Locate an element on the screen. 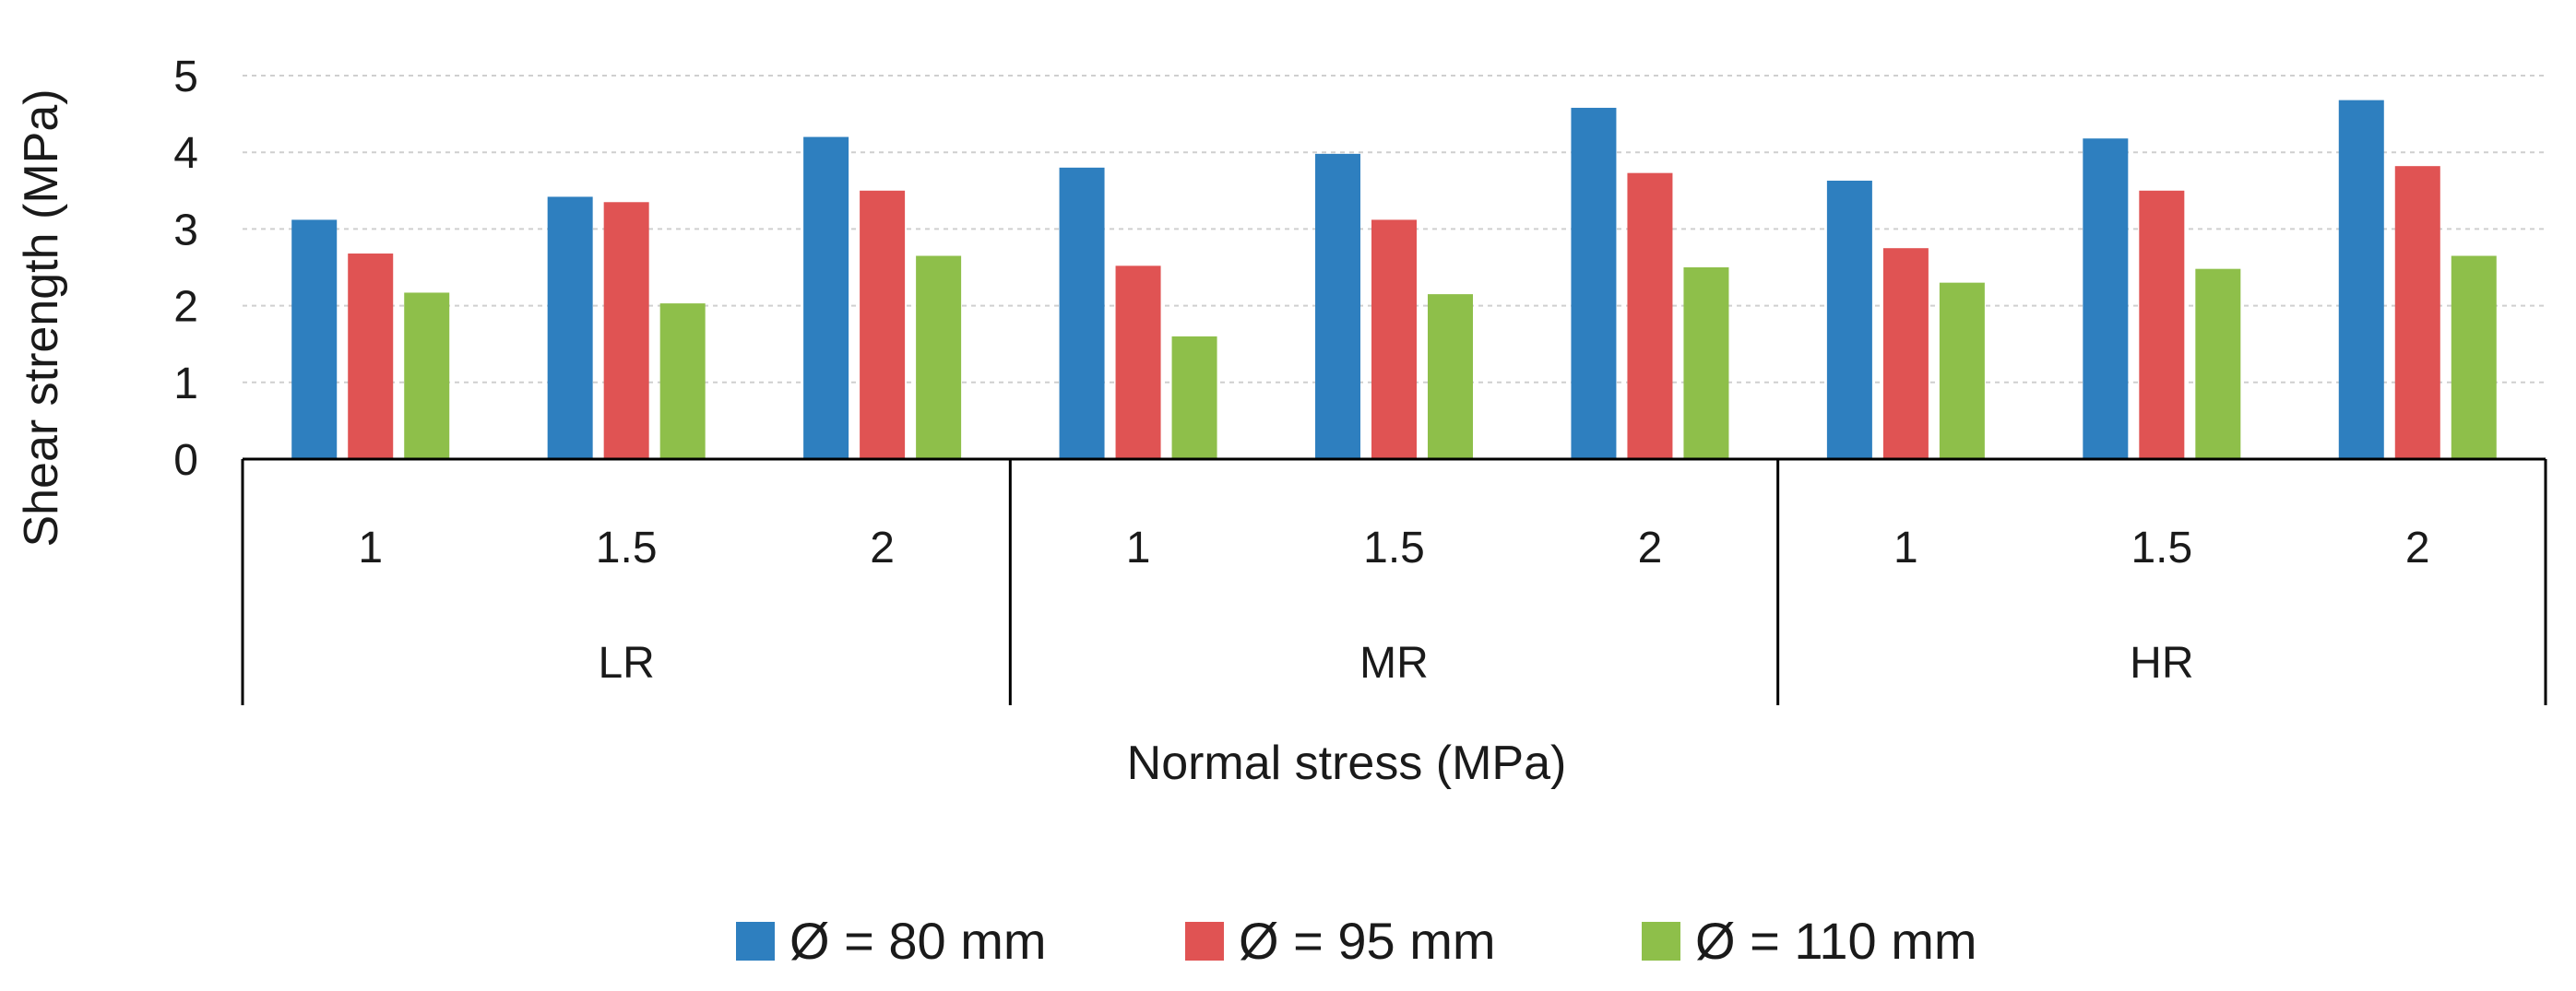 The height and width of the screenshot is (991, 2576). group-label: LR is located at coordinates (626, 663).